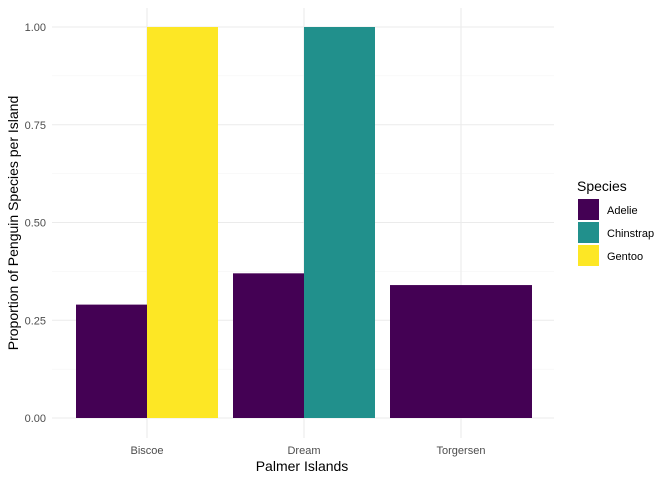  What do you see at coordinates (339, 222) in the screenshot?
I see `bar-chinstrap-dream` at bounding box center [339, 222].